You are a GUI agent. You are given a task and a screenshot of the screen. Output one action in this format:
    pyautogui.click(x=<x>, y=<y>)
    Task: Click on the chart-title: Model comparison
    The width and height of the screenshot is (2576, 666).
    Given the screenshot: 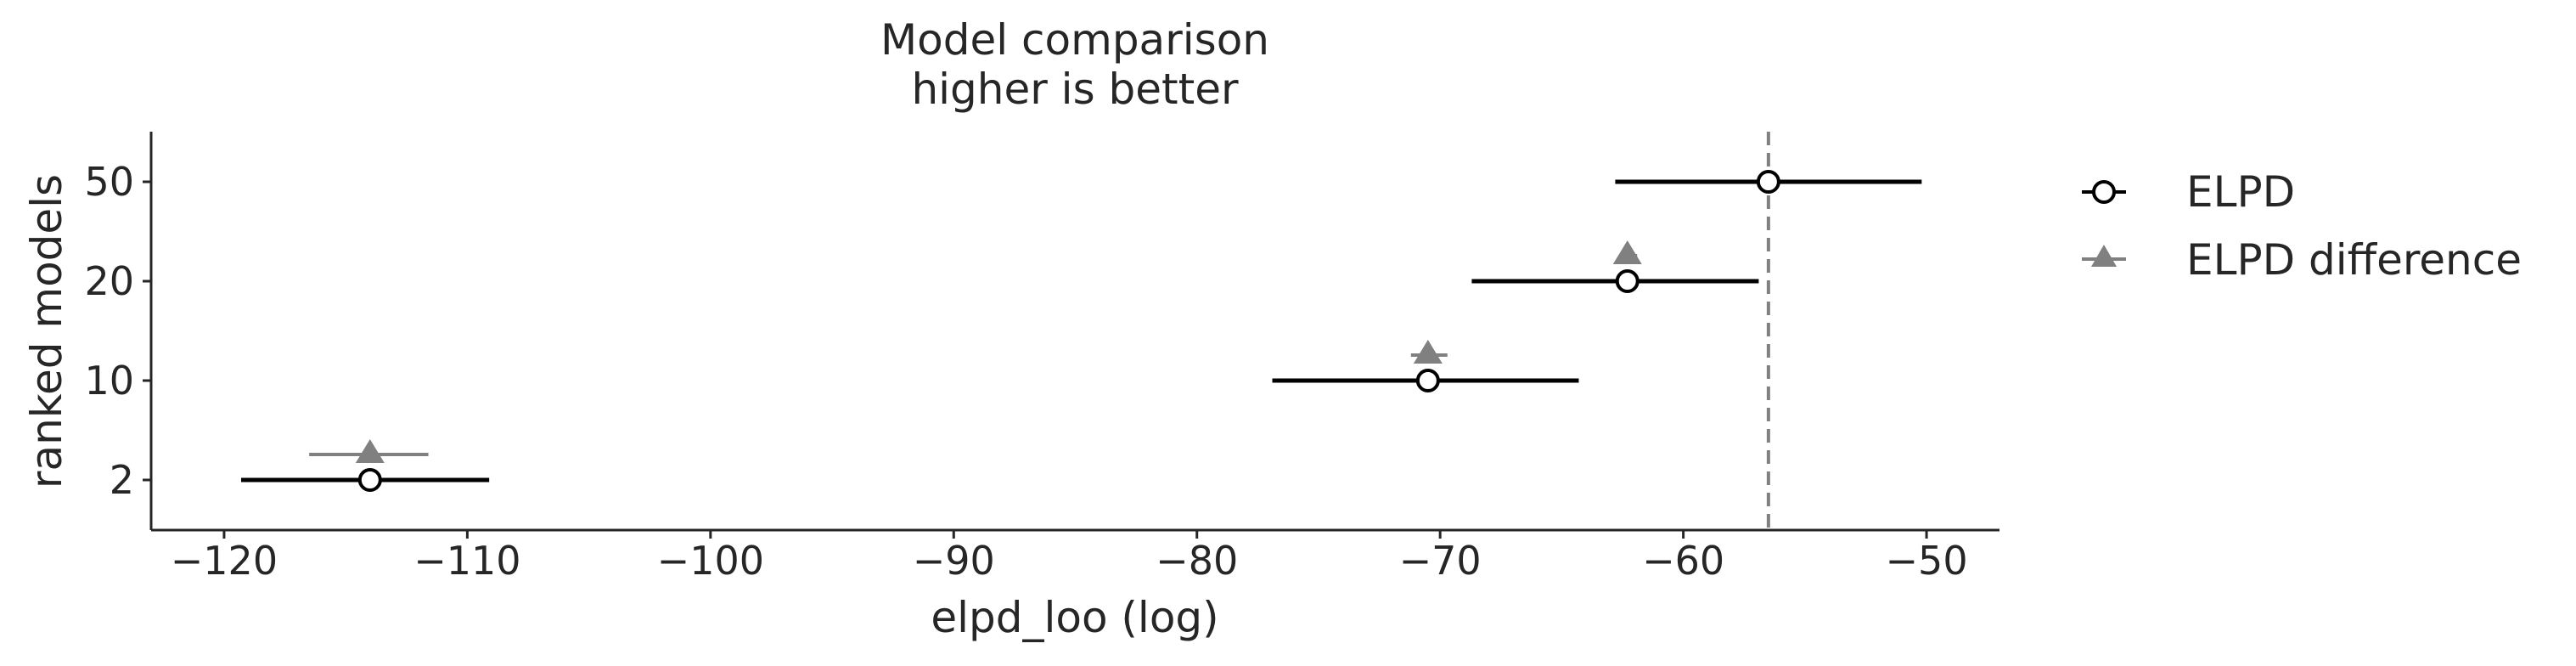 What is the action you would take?
    pyautogui.click(x=1074, y=40)
    